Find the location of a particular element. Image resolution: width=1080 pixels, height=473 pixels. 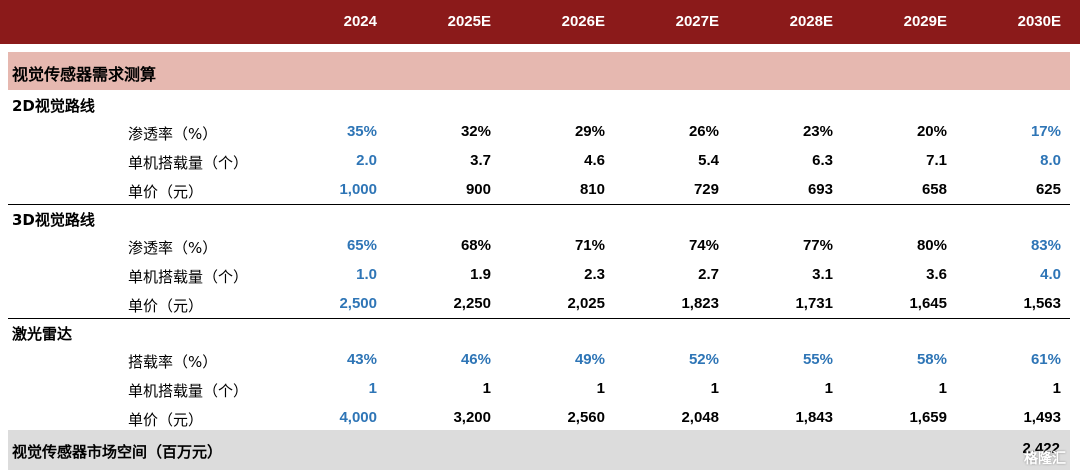

total-label: 视觉传感器市场空间（百万元） is located at coordinates (117, 452).